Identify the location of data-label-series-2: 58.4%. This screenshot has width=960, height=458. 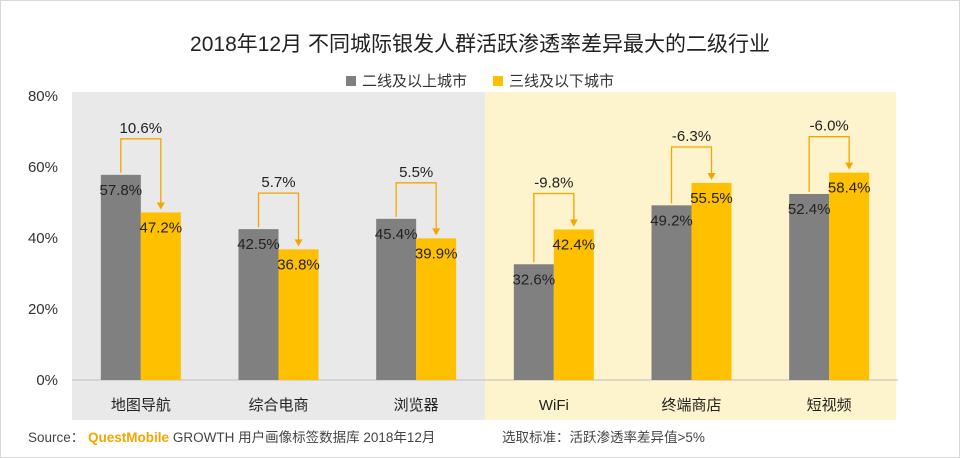
(849, 188).